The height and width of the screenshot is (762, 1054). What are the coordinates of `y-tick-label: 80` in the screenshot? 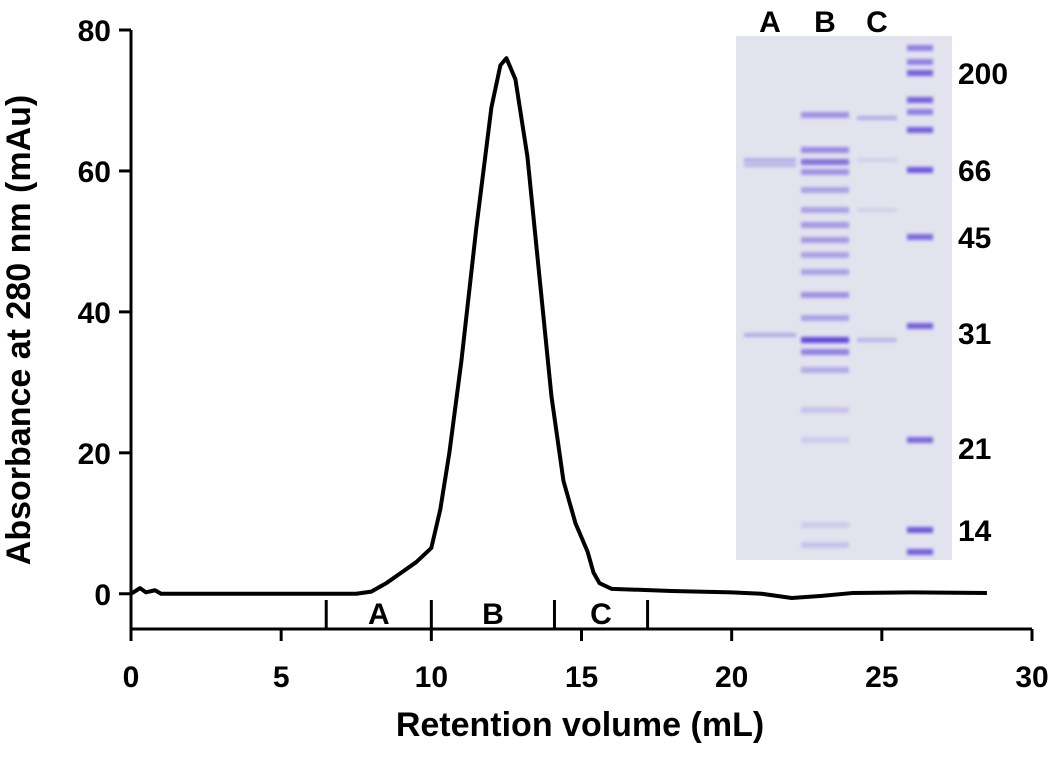 It's located at (94, 31).